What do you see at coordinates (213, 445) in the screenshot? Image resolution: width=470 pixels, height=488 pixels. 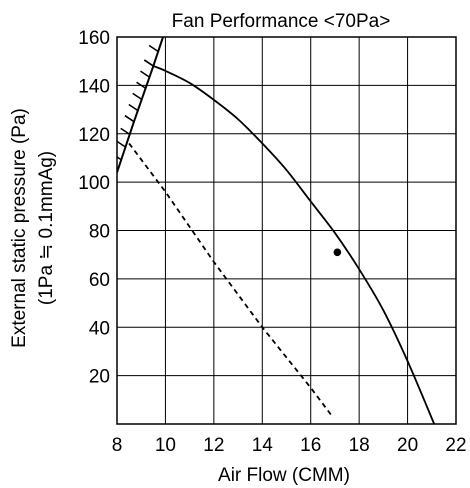 I see `x-tick-label: 12` at bounding box center [213, 445].